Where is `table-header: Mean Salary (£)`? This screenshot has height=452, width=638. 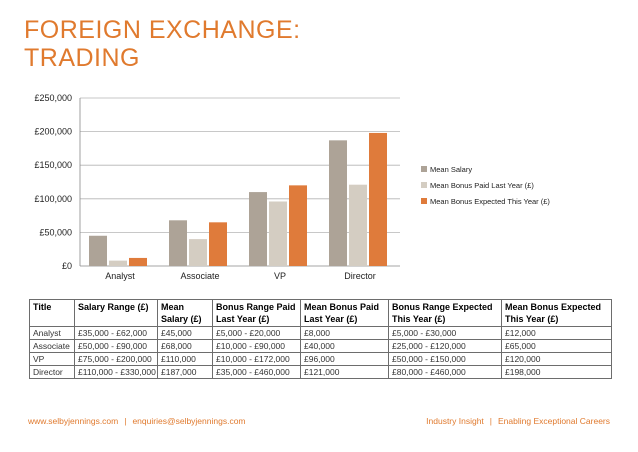
table-header: Mean Salary (£) is located at coordinates (185, 313).